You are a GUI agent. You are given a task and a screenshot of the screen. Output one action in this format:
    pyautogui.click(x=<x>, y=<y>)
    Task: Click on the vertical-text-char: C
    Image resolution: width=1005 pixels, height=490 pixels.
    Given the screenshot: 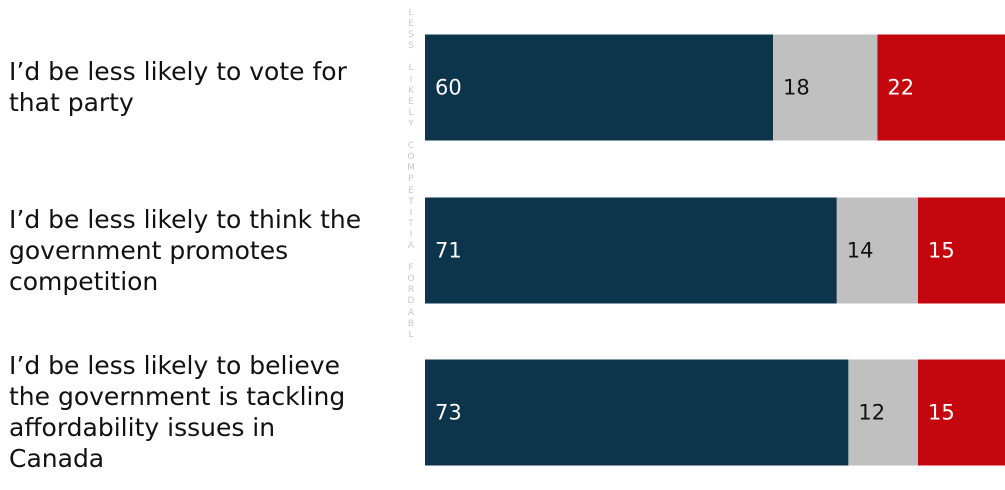 What is the action you would take?
    pyautogui.click(x=411, y=146)
    